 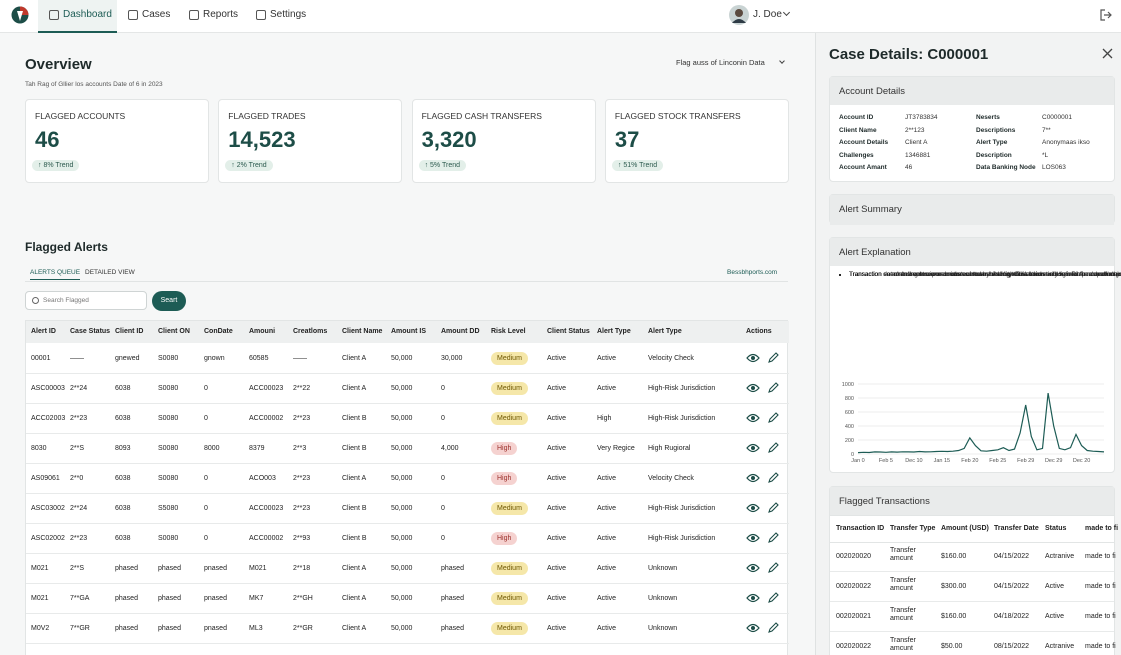 What do you see at coordinates (55, 274) in the screenshot?
I see `alerts-tab: ALERTS QUEUE` at bounding box center [55, 274].